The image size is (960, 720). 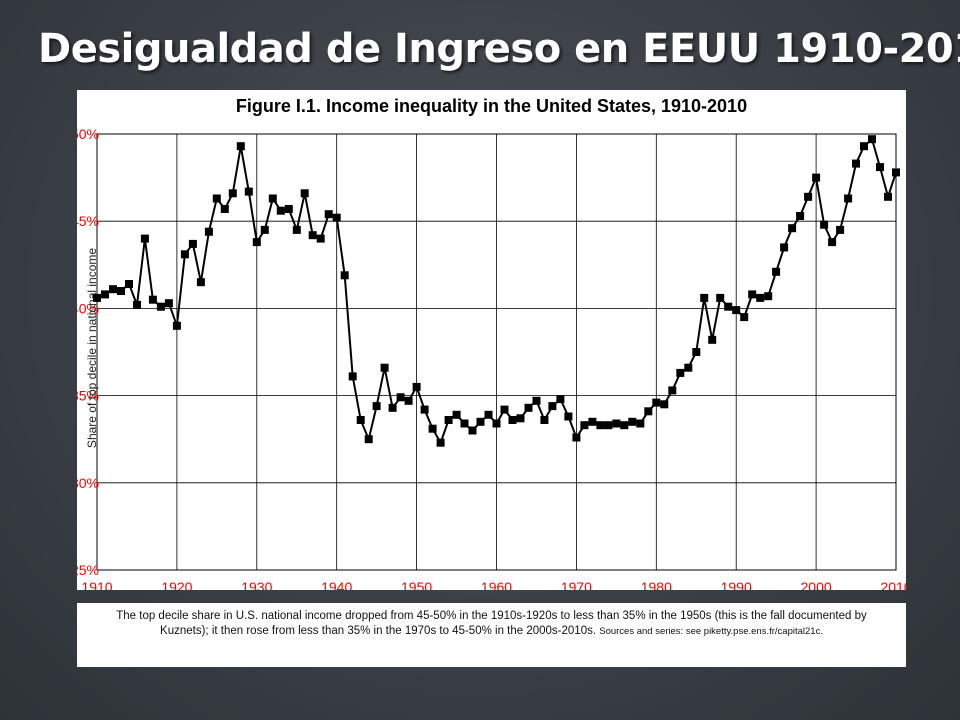 I want to click on x-tick-label: 1990, so click(x=736, y=584).